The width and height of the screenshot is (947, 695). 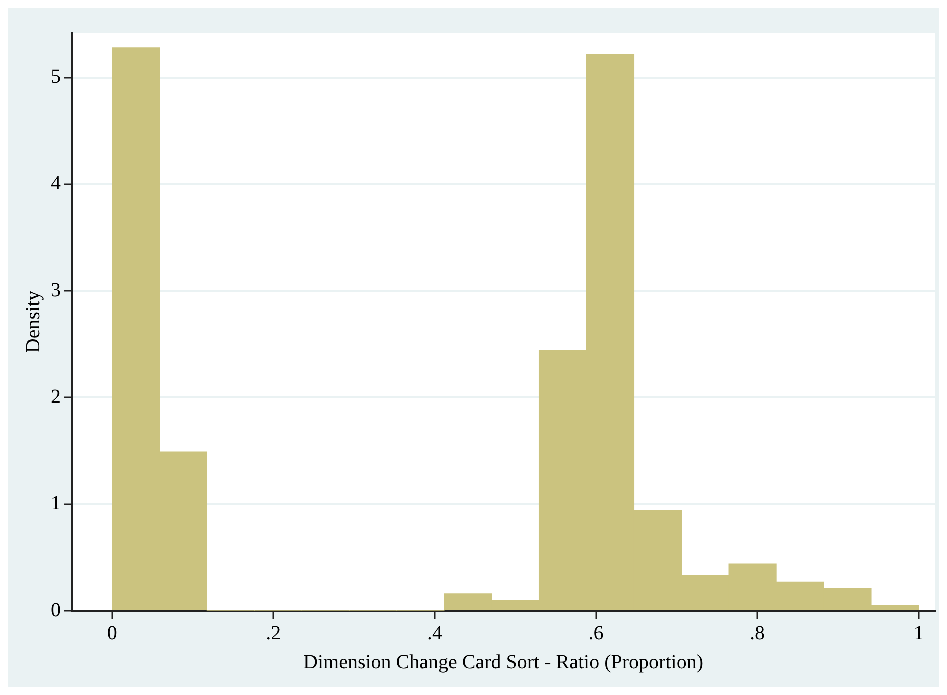 What do you see at coordinates (33, 322) in the screenshot?
I see `y-axis-title: Density` at bounding box center [33, 322].